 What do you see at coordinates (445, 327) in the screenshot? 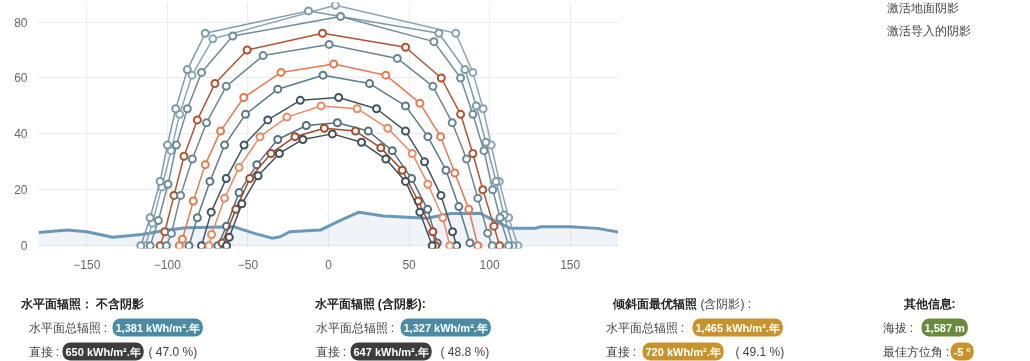
I see `text: 1,327 kWh/m².年` at bounding box center [445, 327].